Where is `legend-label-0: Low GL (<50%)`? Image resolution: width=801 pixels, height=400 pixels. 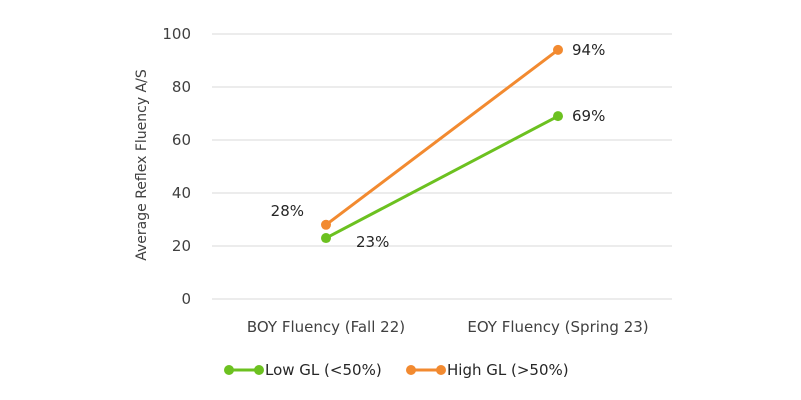
legend-label-0: Low GL (<50%) is located at coordinates (323, 370).